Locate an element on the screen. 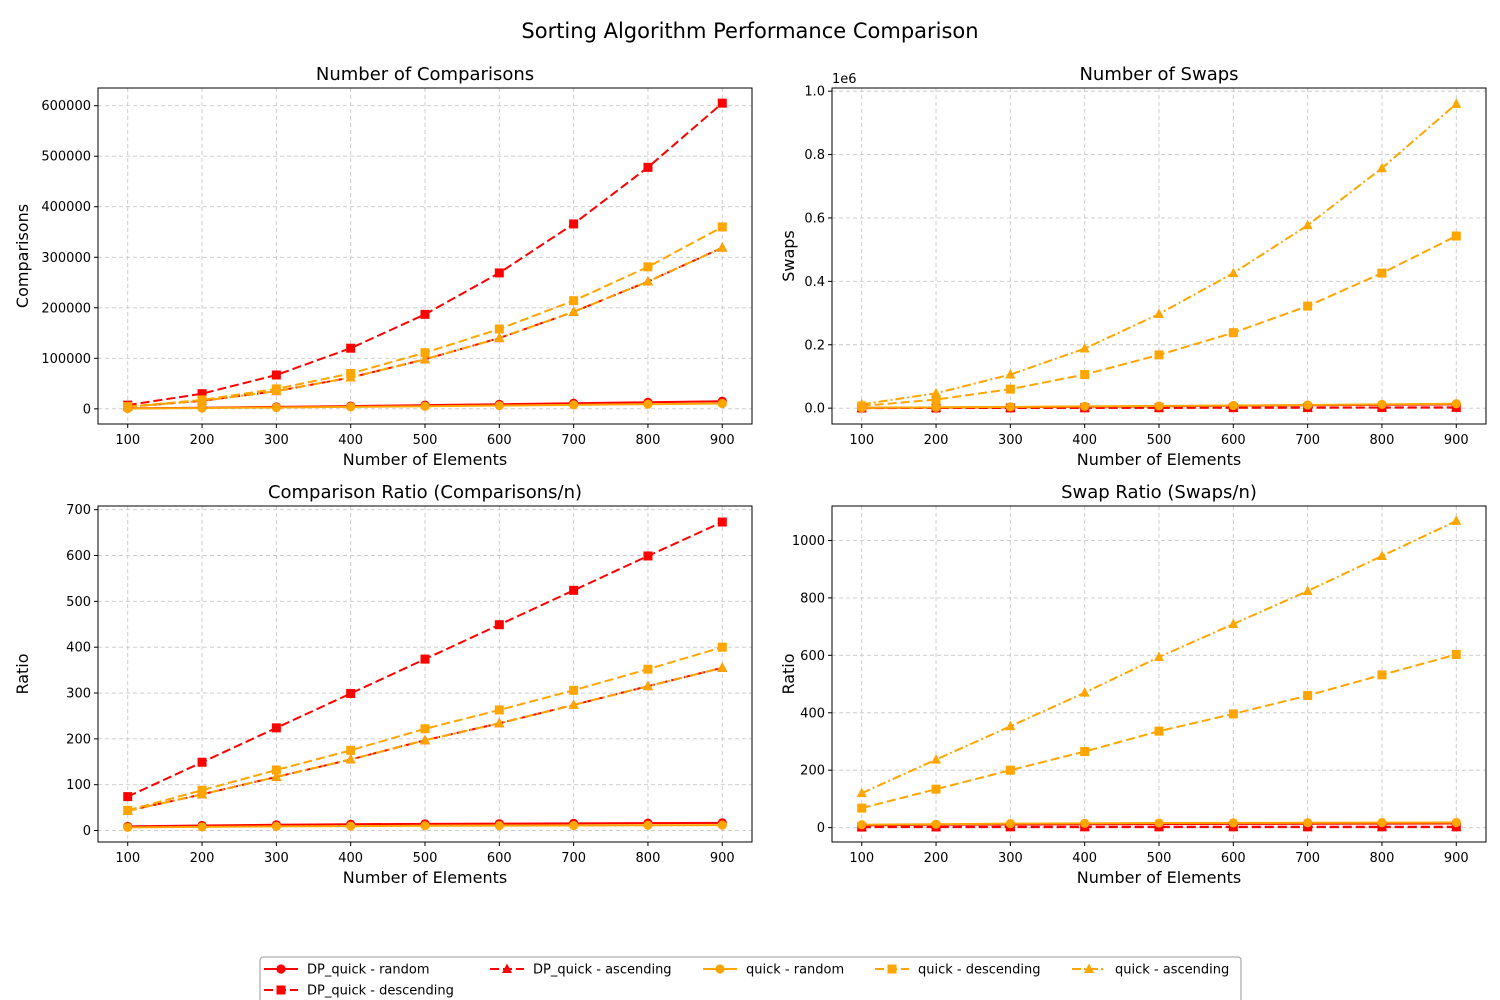  y-tick-label: 300 is located at coordinates (78, 694).